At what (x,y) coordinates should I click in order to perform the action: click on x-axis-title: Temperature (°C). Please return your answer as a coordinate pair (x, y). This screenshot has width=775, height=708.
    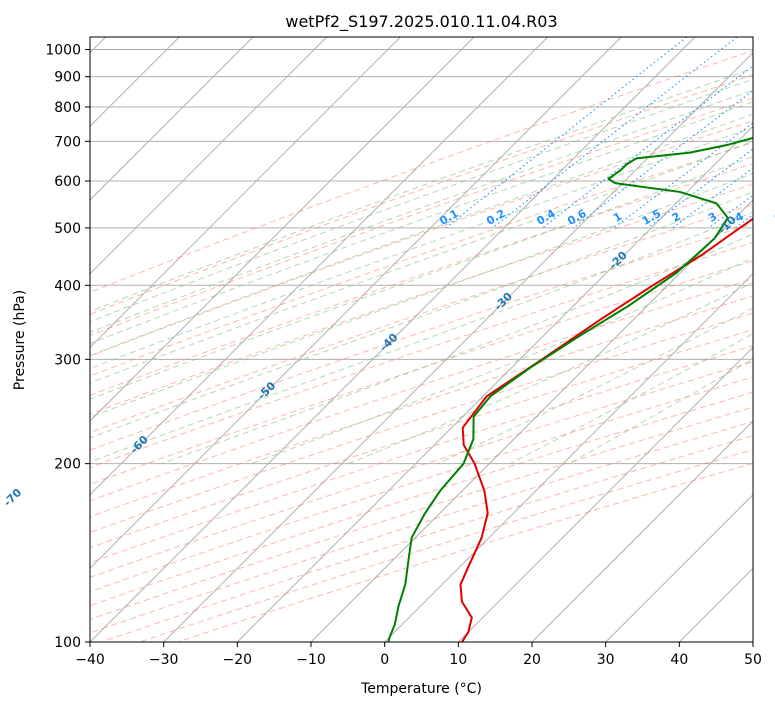
    Looking at the image, I should click on (421, 689).